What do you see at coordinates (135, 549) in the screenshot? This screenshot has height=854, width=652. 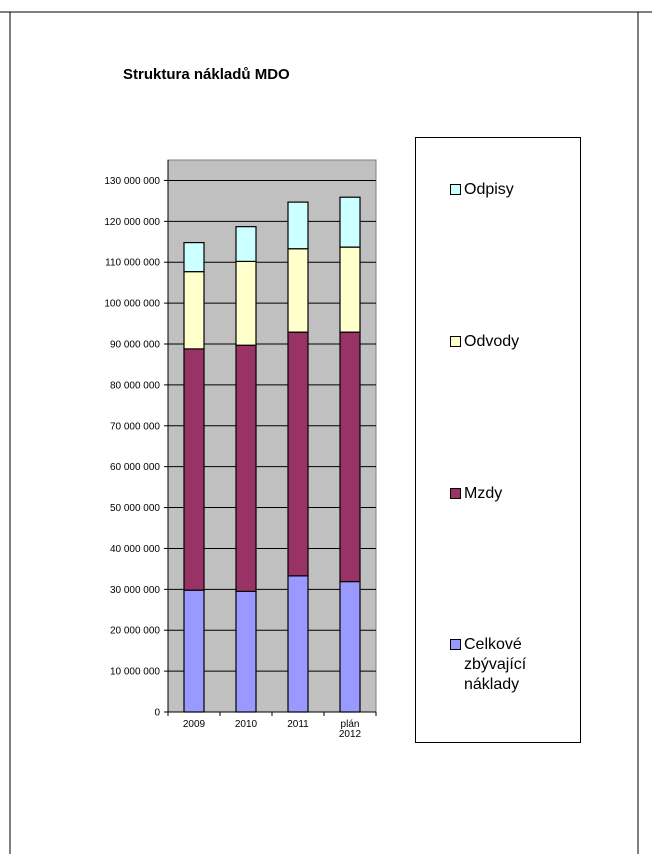 I see `y-tick-label: 40 000 000` at bounding box center [135, 549].